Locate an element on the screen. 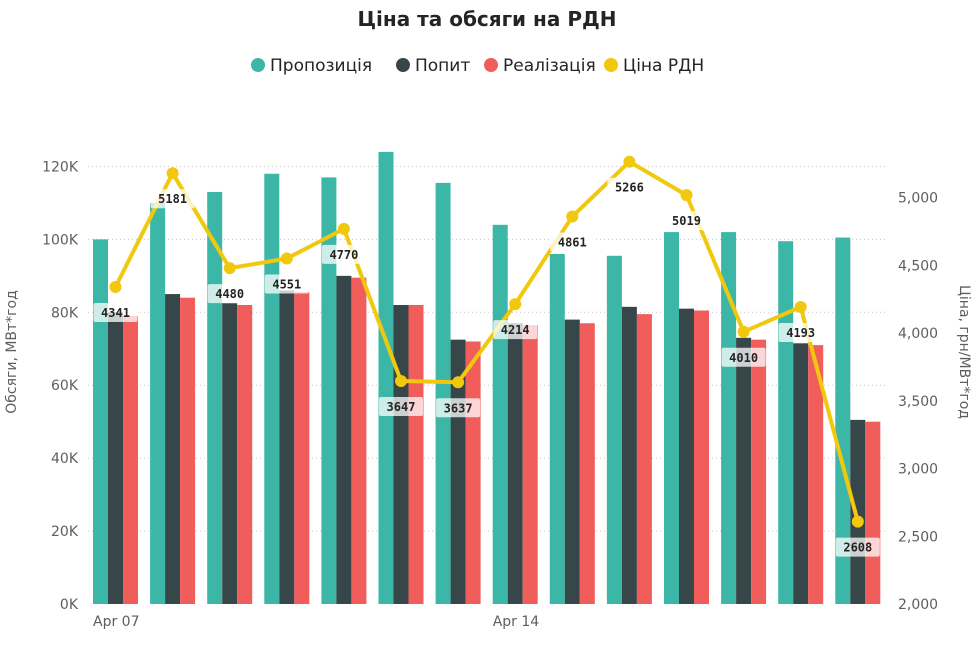 This screenshot has width=974, height=645. price-data-label: 4770 is located at coordinates (343, 255).